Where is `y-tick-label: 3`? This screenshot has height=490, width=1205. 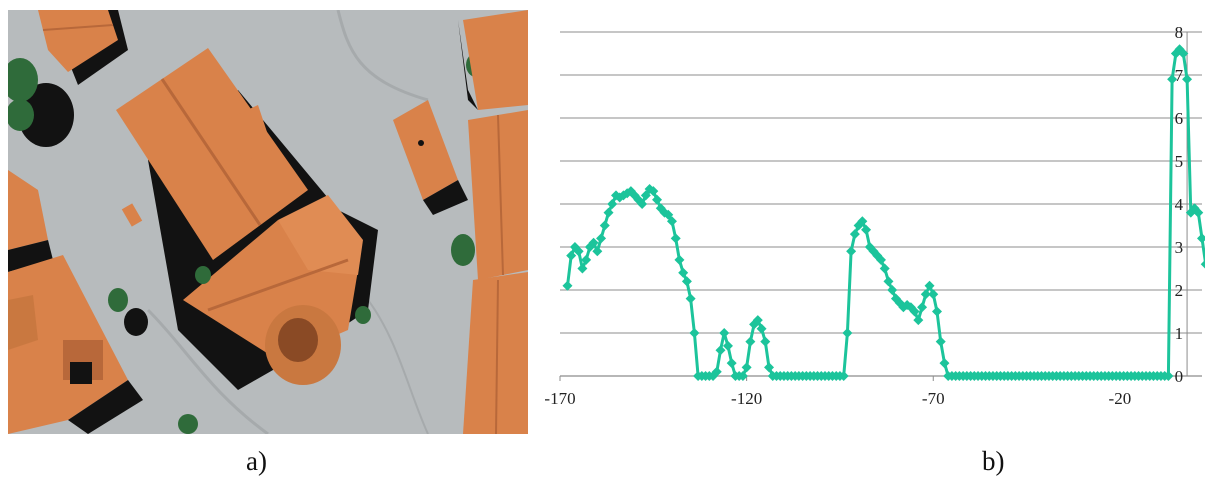
y-tick-label: 3 is located at coordinates (1179, 247).